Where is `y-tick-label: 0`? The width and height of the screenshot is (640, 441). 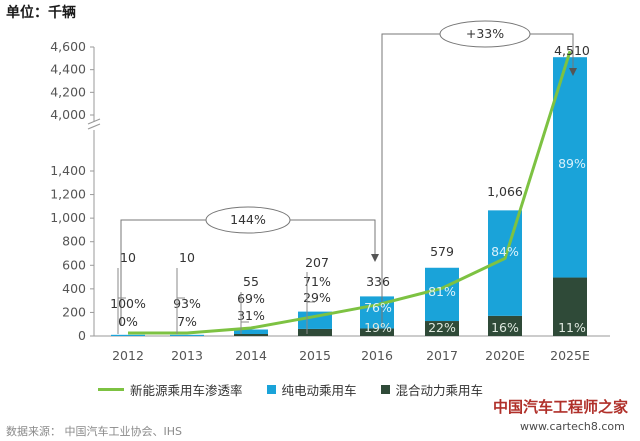 y-tick-label: 0 is located at coordinates (82, 335).